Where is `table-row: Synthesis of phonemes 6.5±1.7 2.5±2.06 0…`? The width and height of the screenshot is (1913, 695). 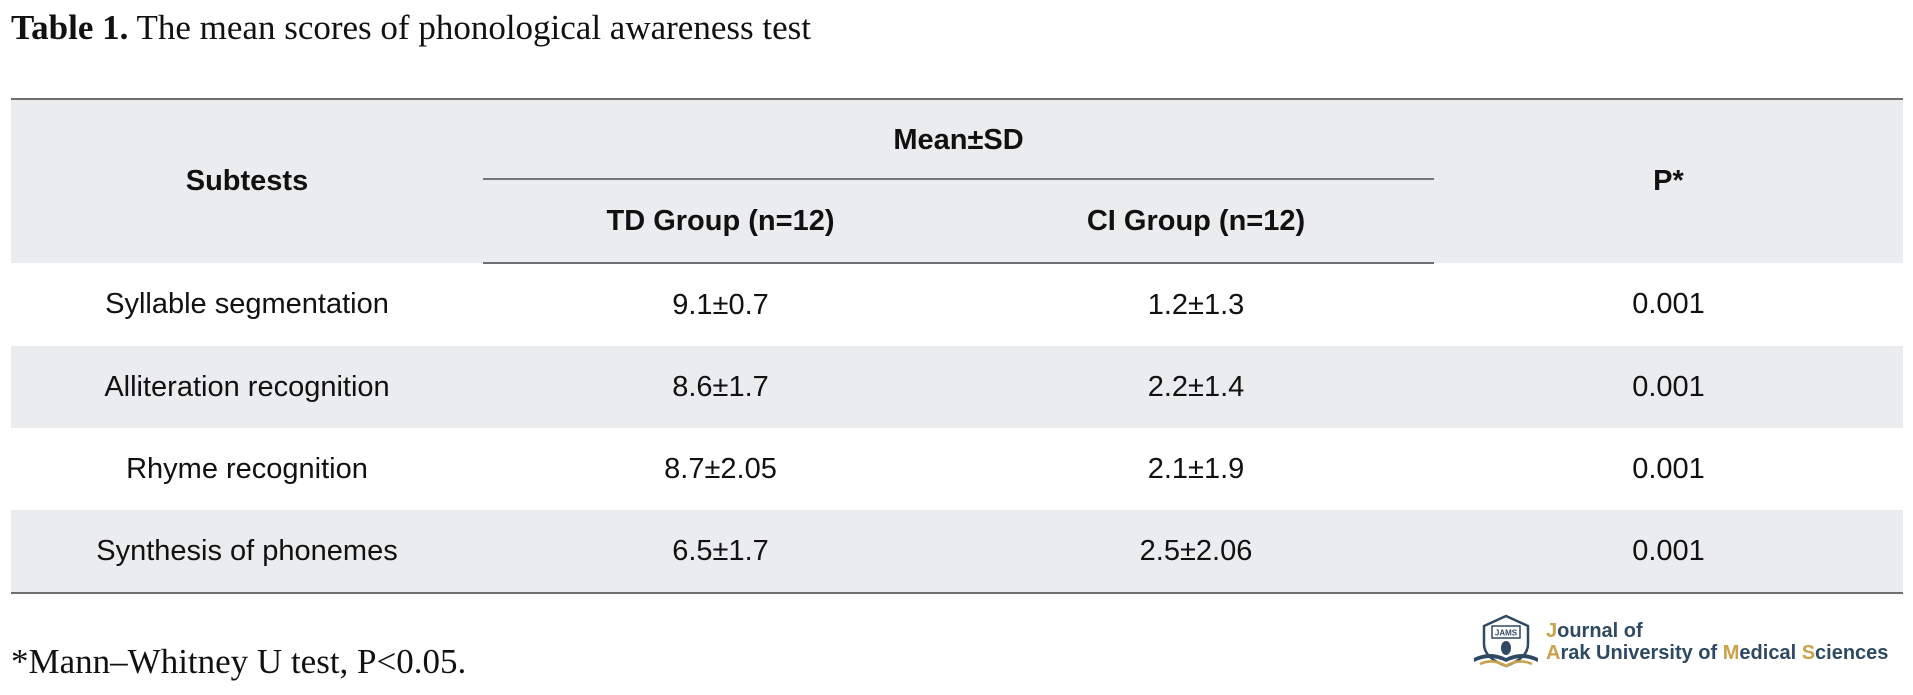
table-row: Synthesis of phonemes 6.5±1.7 2.5±2.06 0… is located at coordinates (957, 551).